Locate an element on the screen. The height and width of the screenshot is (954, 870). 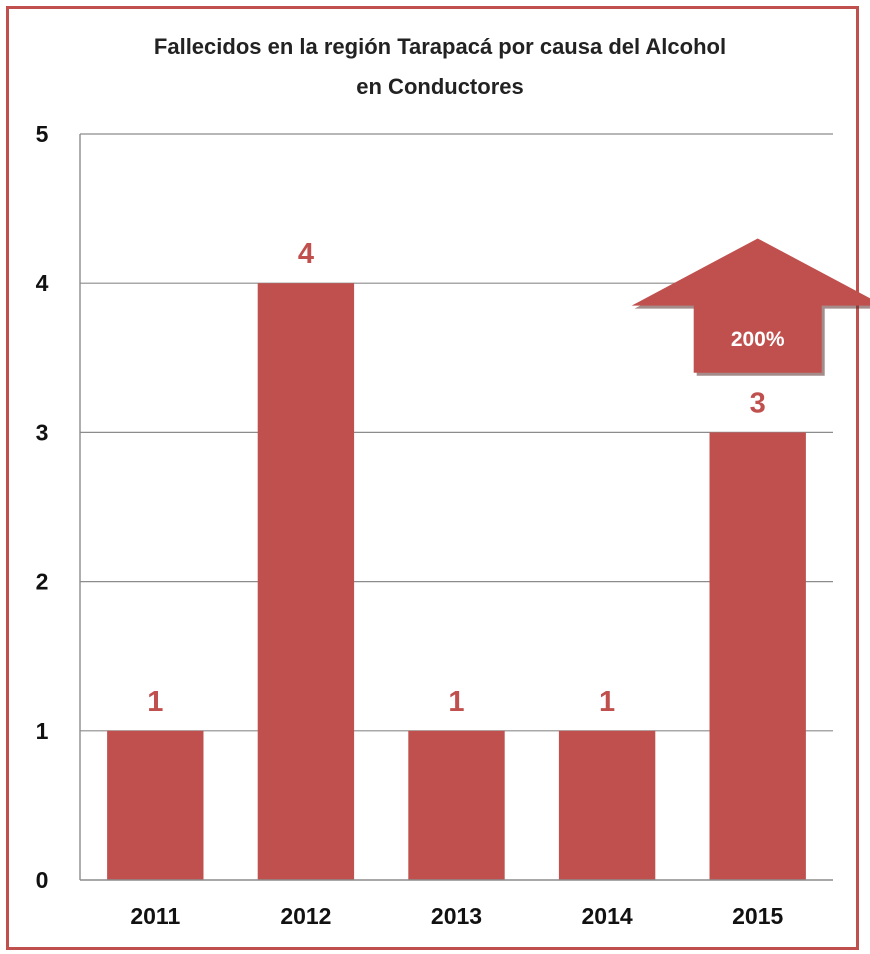
data-label-2013: 1 is located at coordinates (456, 702).